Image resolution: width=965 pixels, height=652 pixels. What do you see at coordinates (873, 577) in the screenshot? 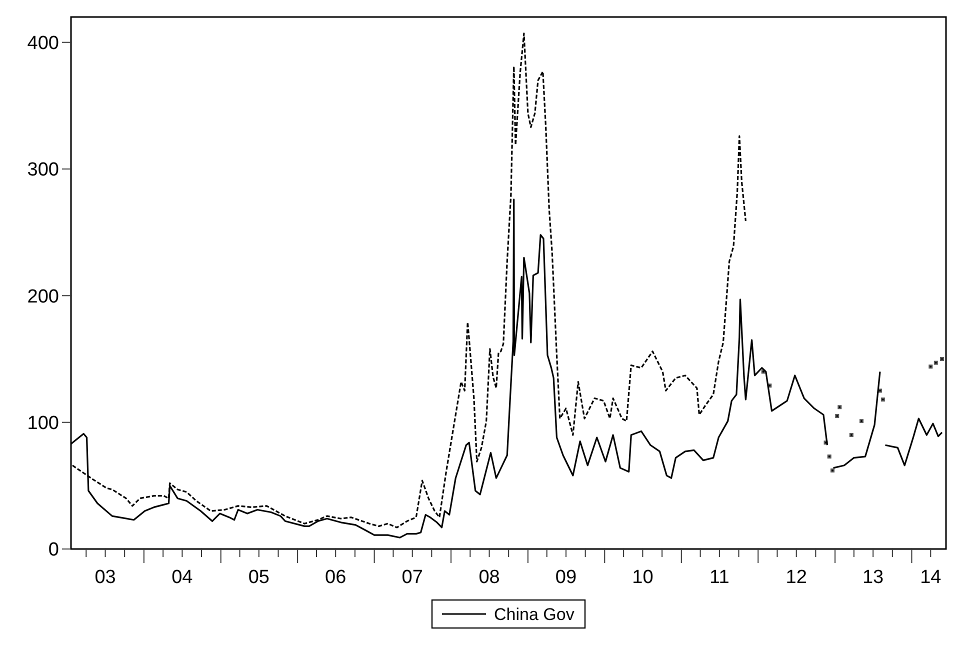
I see `x-tick-label: 13` at bounding box center [873, 577].